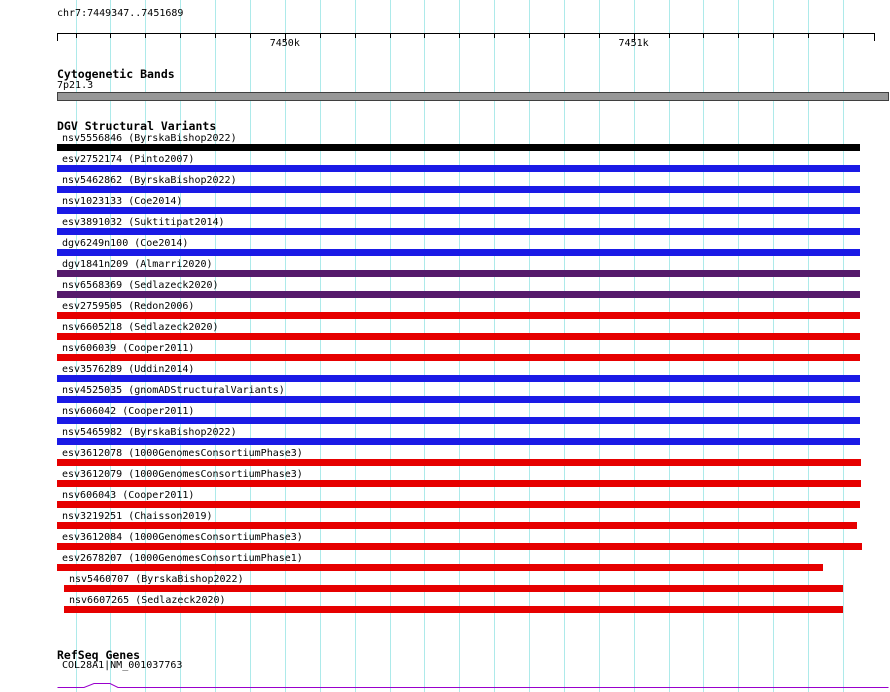 Image resolution: width=890 pixels, height=692 pixels. I want to click on variant-label: nsv5462862 (ByrskaBishop2022), so click(149, 180).